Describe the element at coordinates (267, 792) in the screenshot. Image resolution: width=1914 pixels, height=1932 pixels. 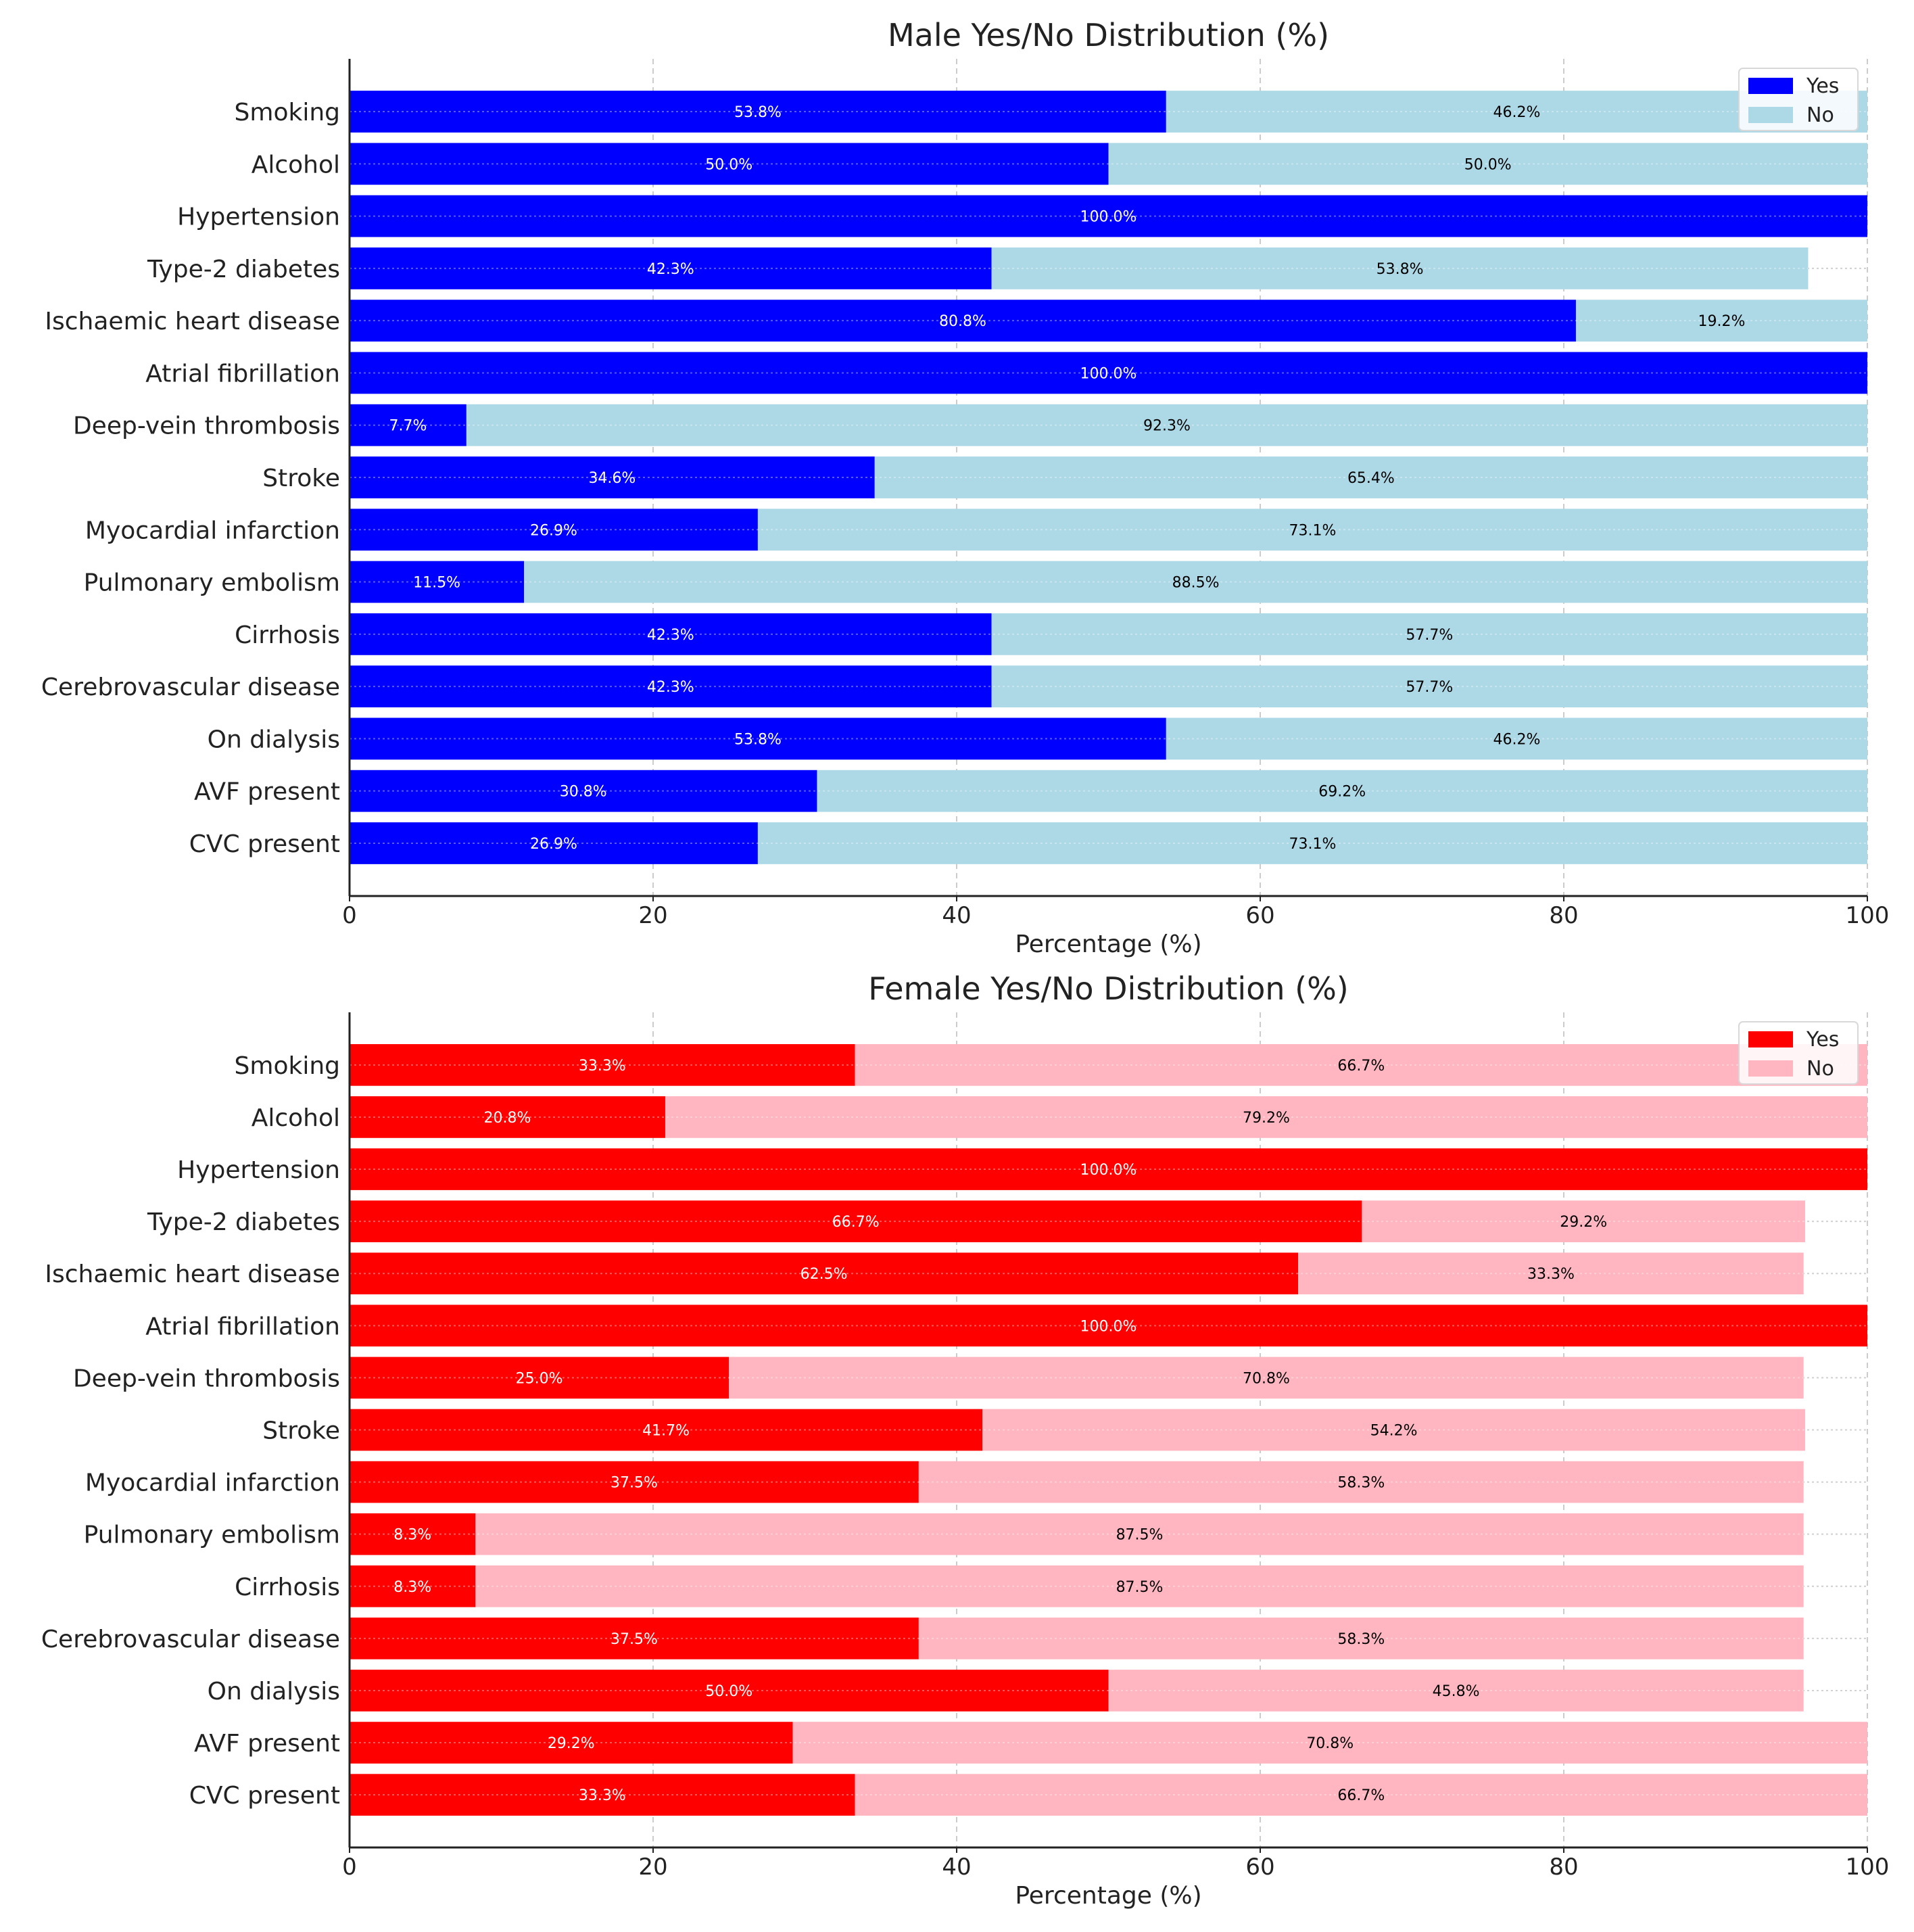
I see `y-tick-label: AVF present` at that location.